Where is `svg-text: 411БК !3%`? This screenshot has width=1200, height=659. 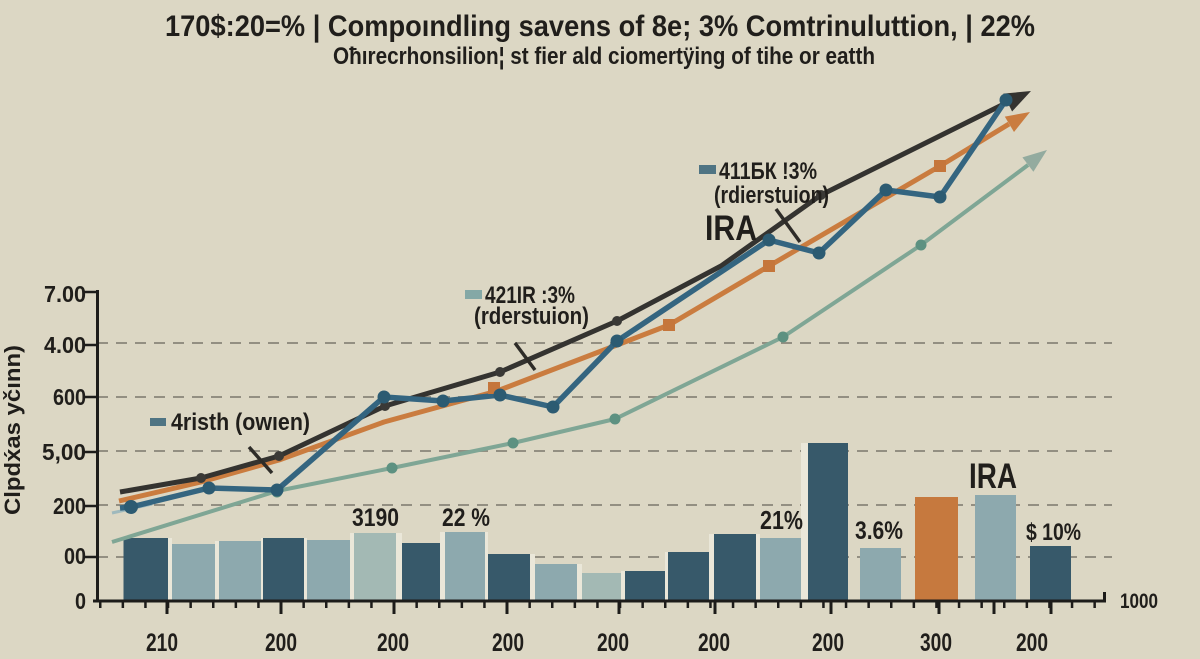 svg-text: 411БК !3% is located at coordinates (768, 171).